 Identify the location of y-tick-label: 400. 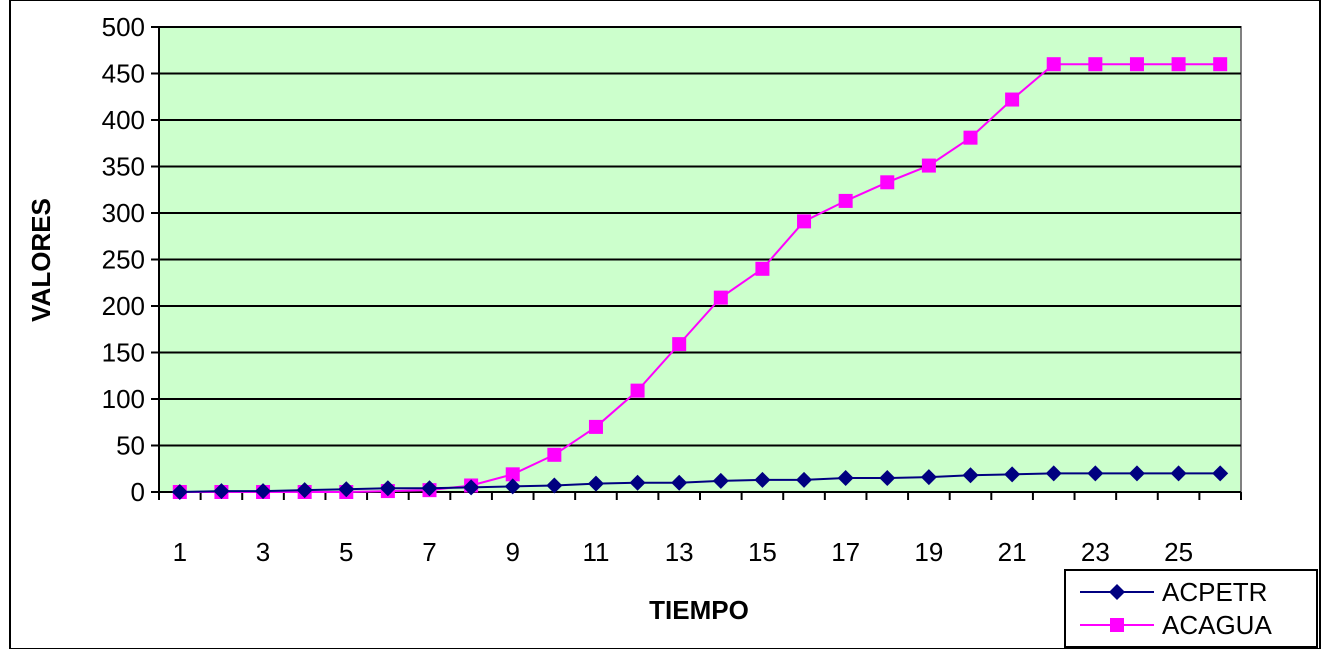
(123, 120).